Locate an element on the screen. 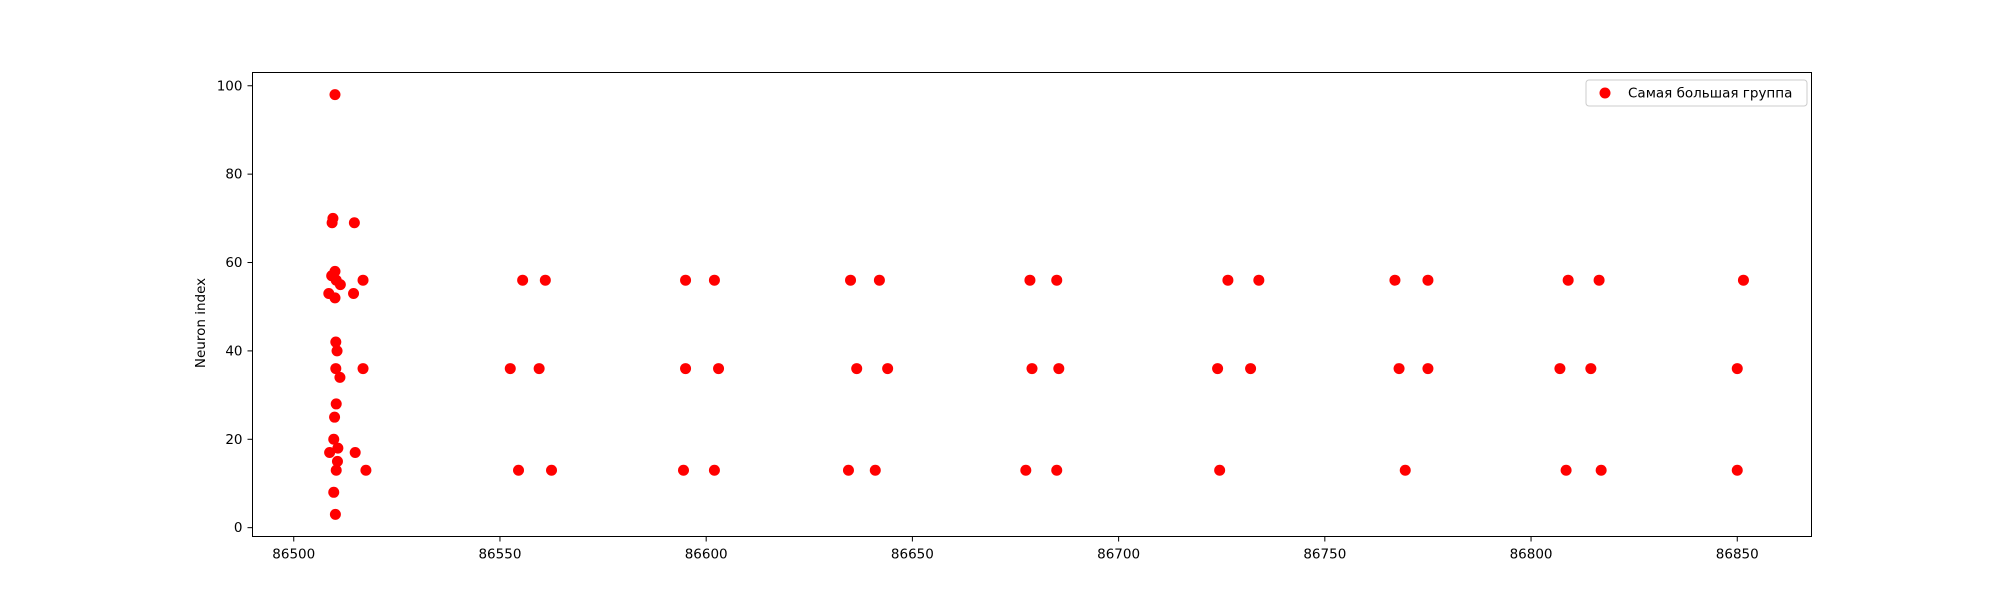 The image size is (2000, 600). legend-label: Самая большая группа is located at coordinates (1710, 94).